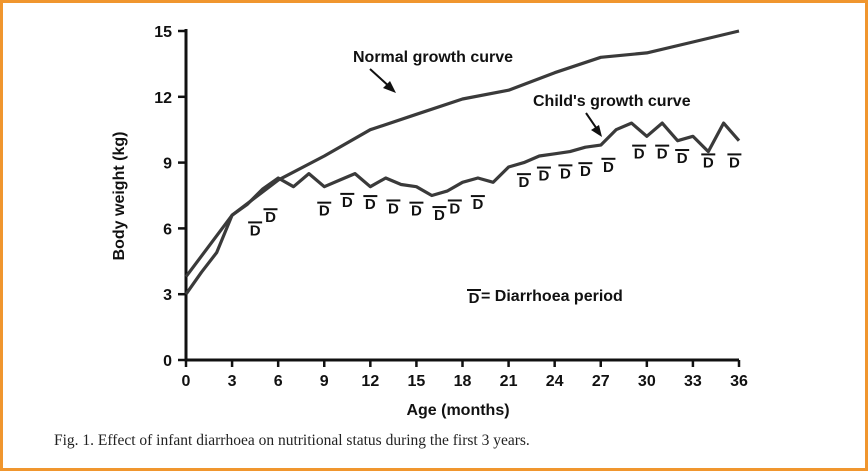 Image resolution: width=868 pixels, height=471 pixels. I want to click on y-tick-label: 9, so click(167, 164).